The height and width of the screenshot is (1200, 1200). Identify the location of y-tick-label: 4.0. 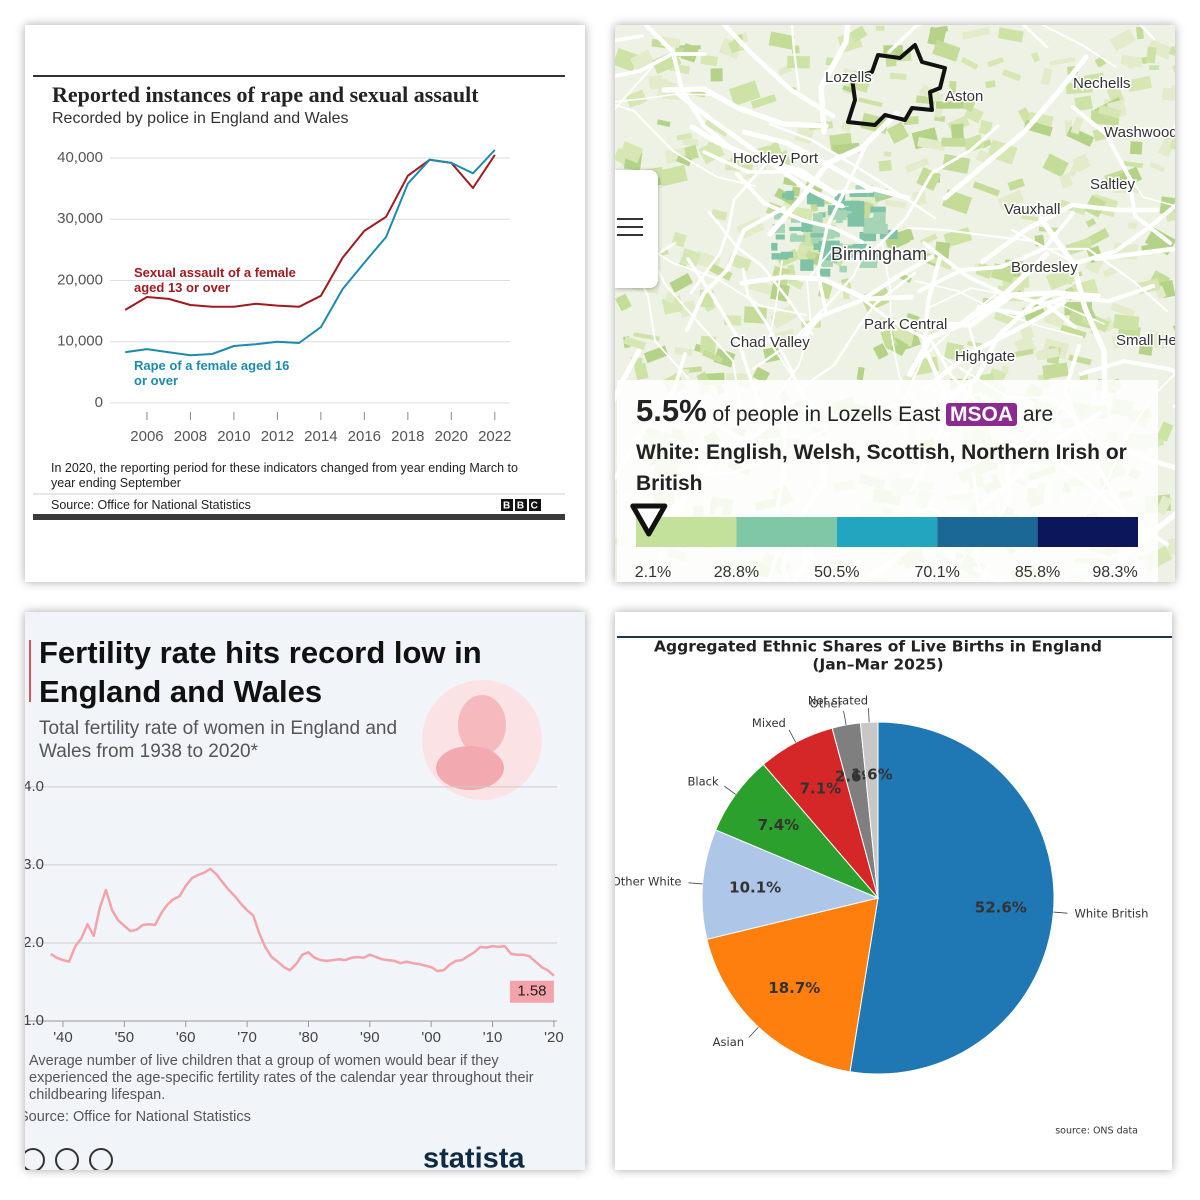
(34, 786).